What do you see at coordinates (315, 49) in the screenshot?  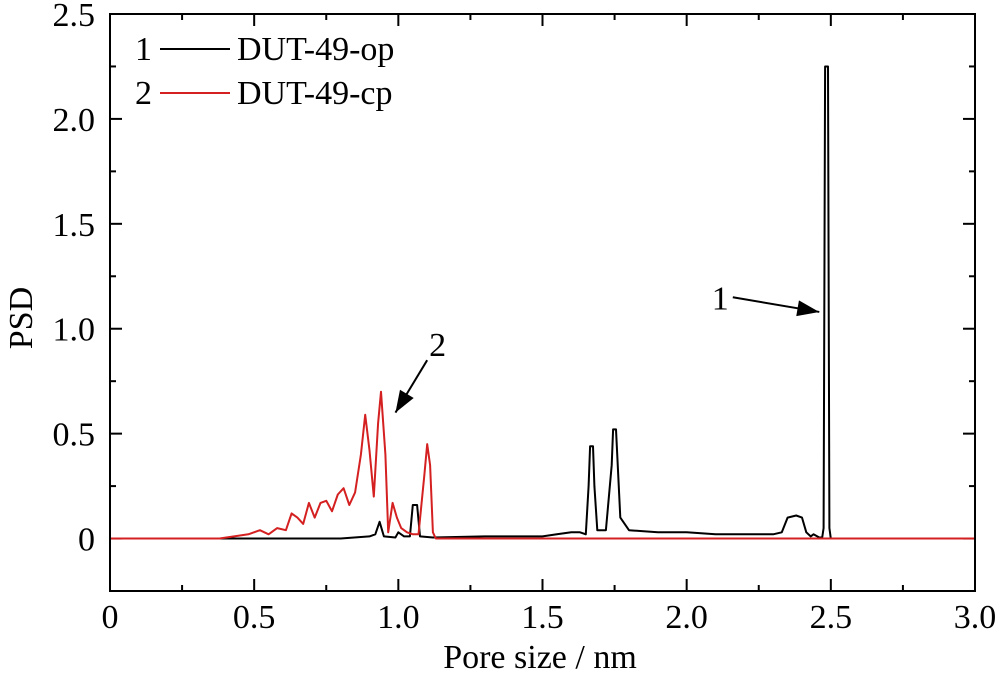 I see `legend-label-dut-49-op: DUT-49-op` at bounding box center [315, 49].